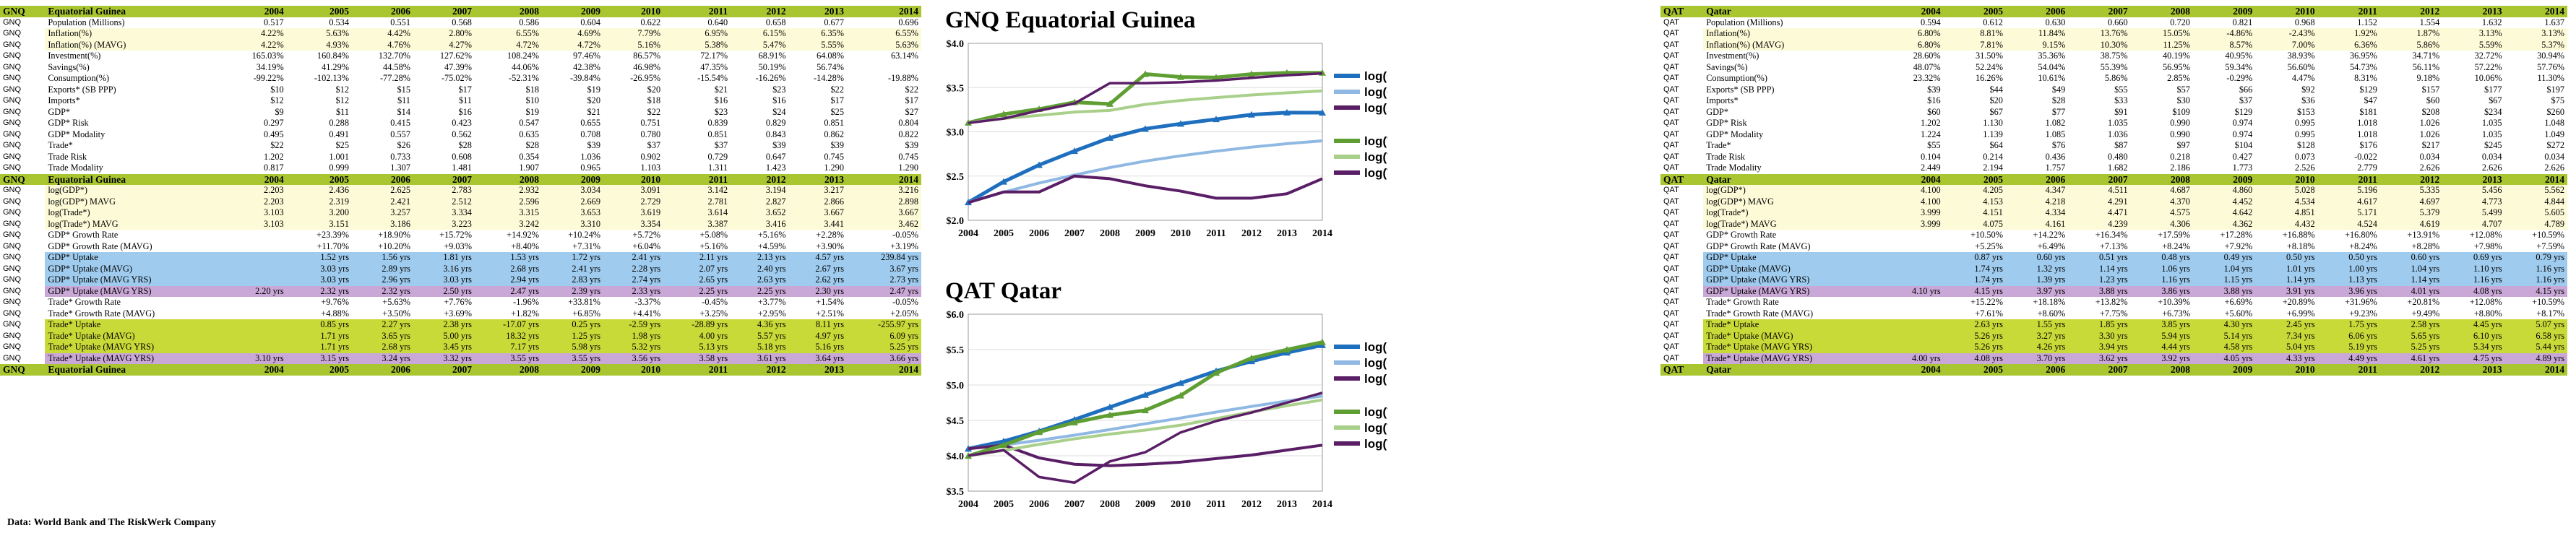 This screenshot has width=2576, height=541. What do you see at coordinates (444, 34) in the screenshot?
I see `table-cell: 2.80%` at bounding box center [444, 34].